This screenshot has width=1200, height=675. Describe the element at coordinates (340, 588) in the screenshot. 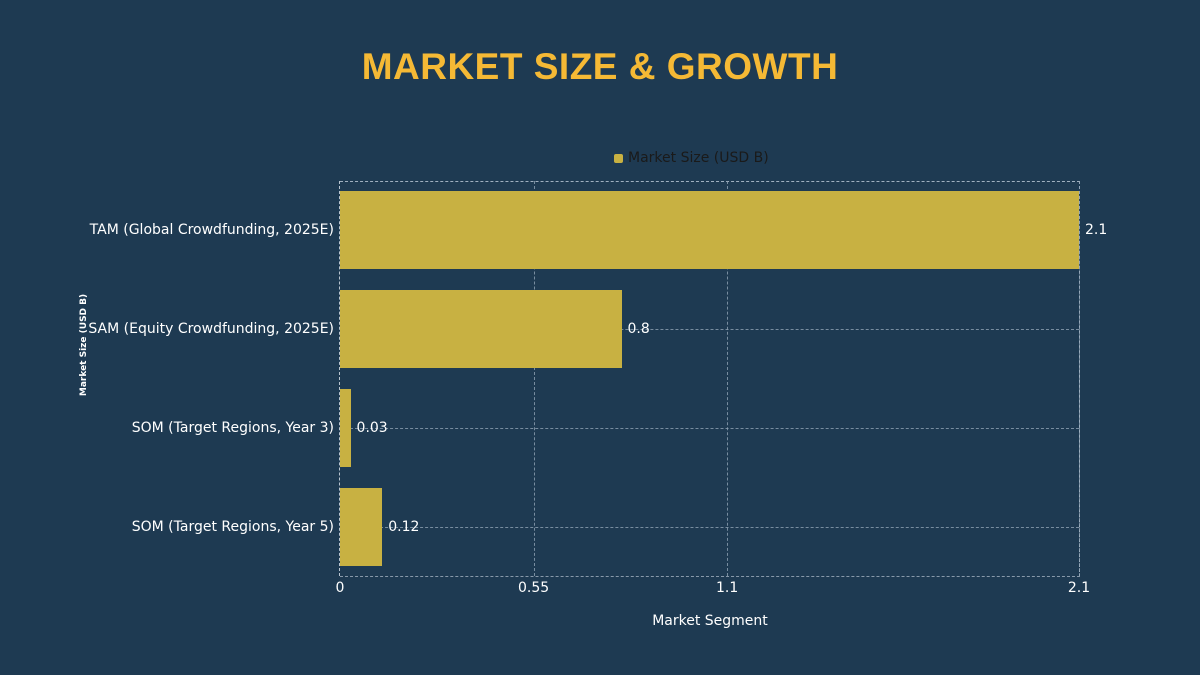

I see `x-tick-label: 0` at that location.